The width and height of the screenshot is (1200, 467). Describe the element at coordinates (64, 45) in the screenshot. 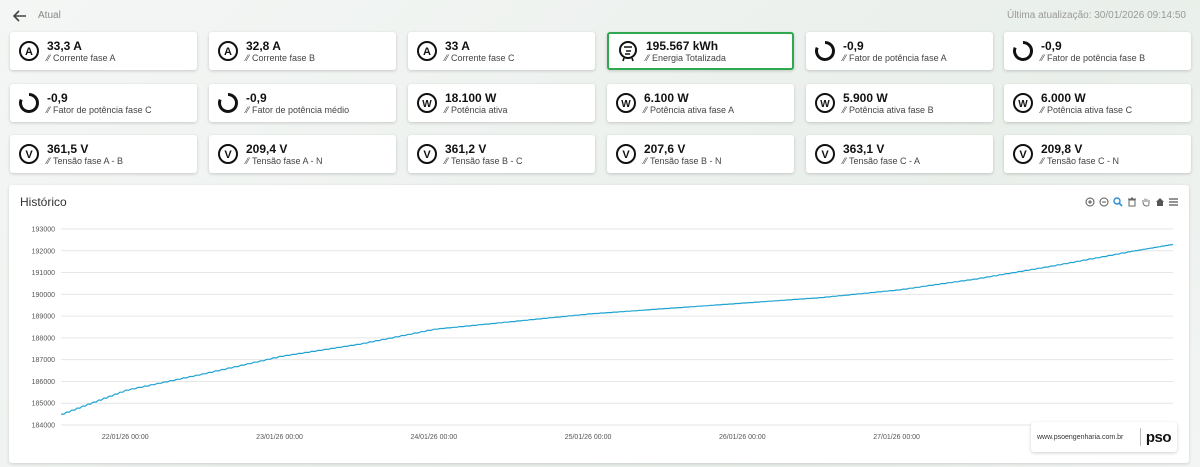

I see `metric-value: 33,3 A` at that location.